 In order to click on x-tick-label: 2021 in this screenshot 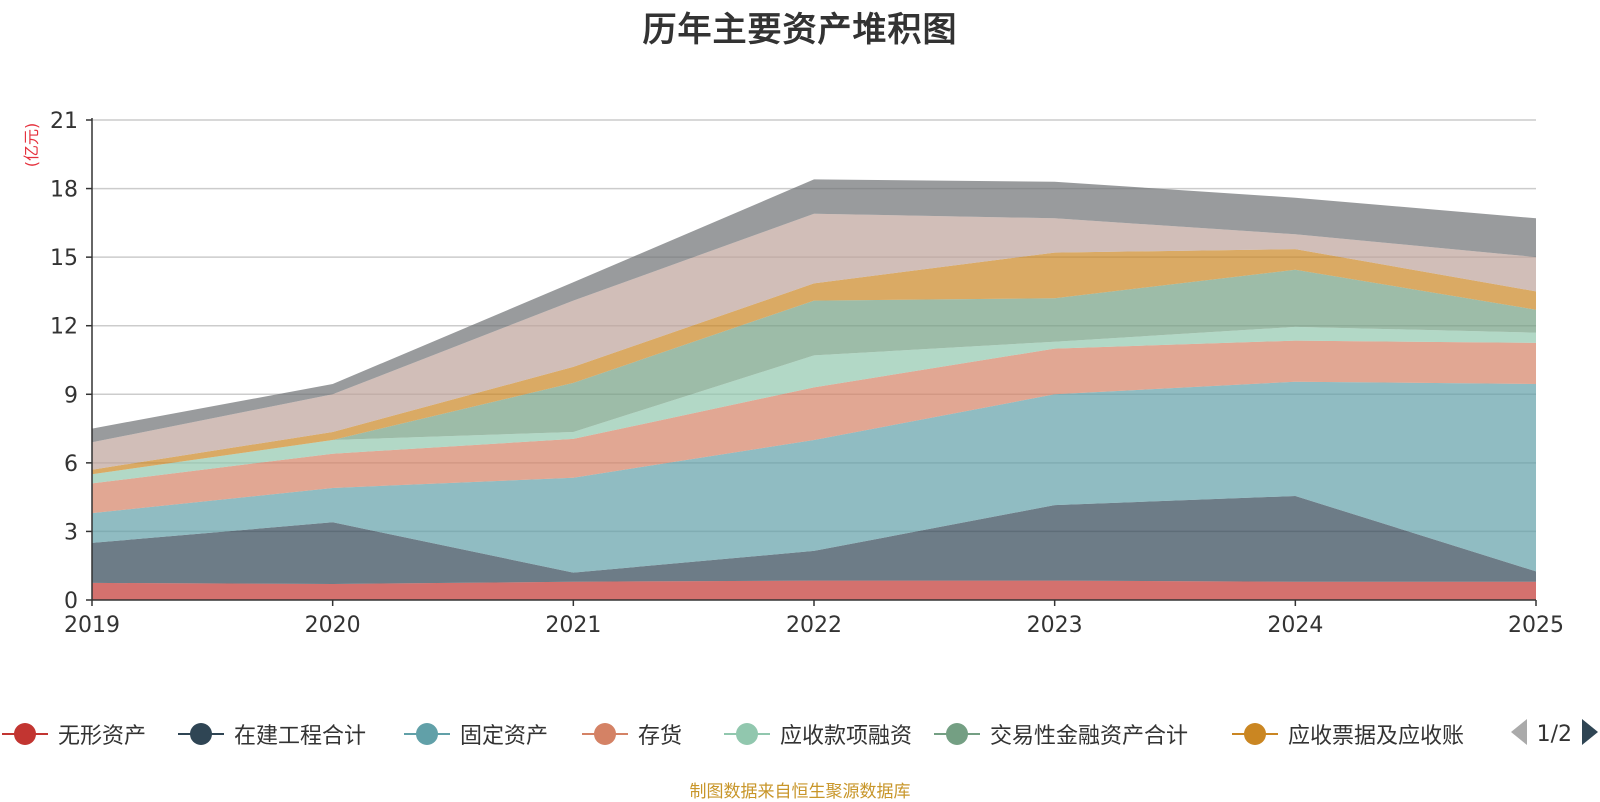, I will do `click(573, 625)`.